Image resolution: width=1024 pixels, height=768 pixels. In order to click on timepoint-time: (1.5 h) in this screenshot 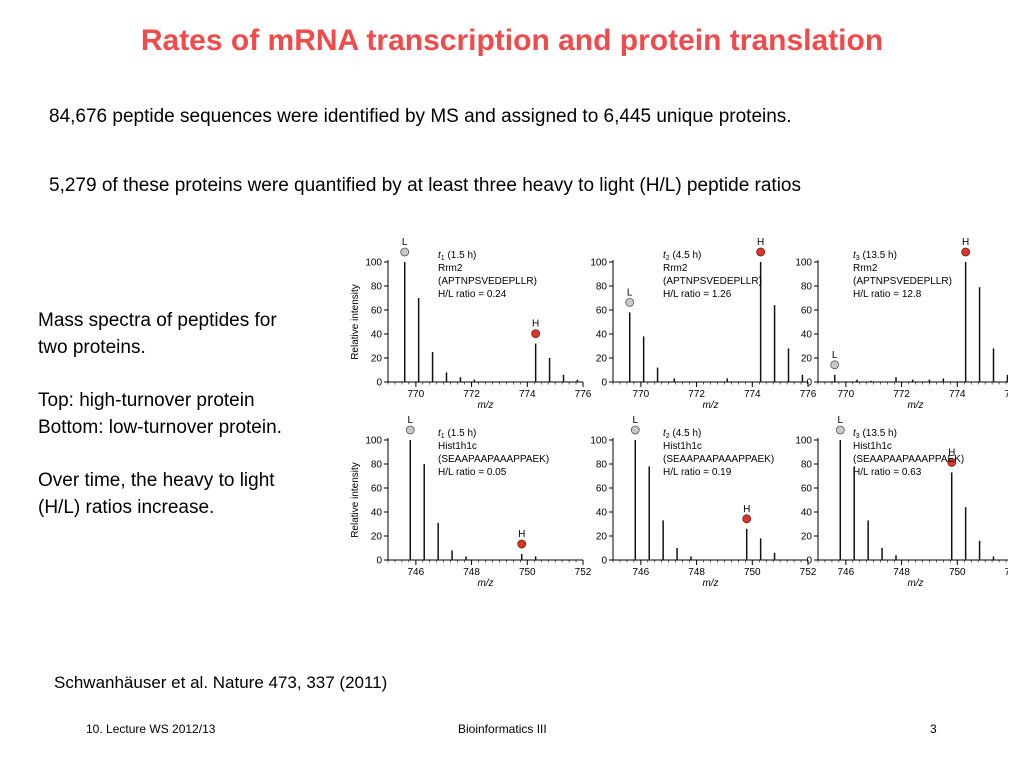, I will do `click(461, 255)`.